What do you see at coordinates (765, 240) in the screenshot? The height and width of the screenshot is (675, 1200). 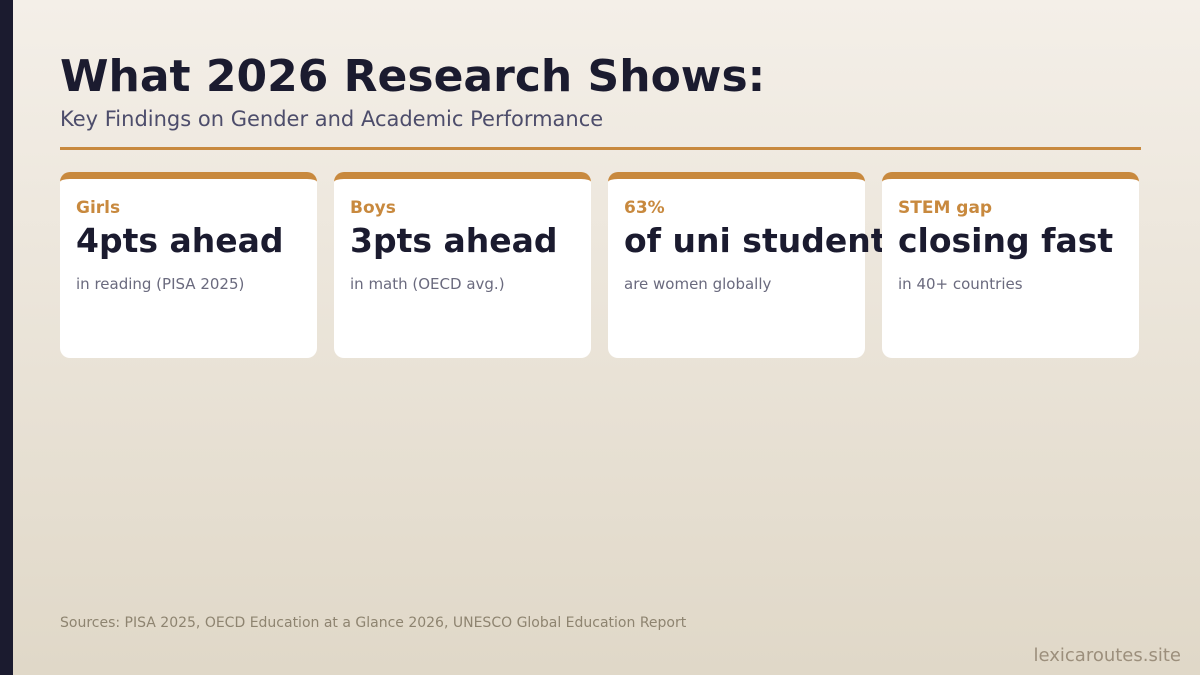 I see `card-headline: of uni students` at bounding box center [765, 240].